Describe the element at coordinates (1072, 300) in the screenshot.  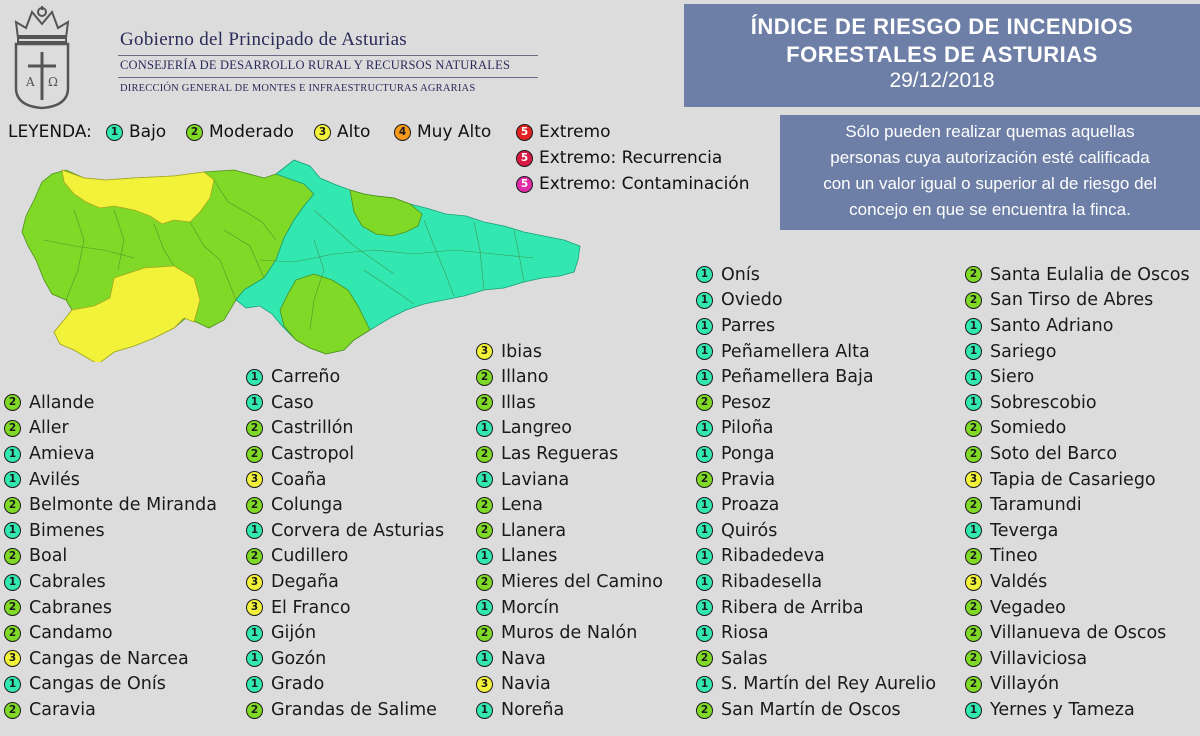
I see `municipality-name: San Tirso de Abres` at that location.